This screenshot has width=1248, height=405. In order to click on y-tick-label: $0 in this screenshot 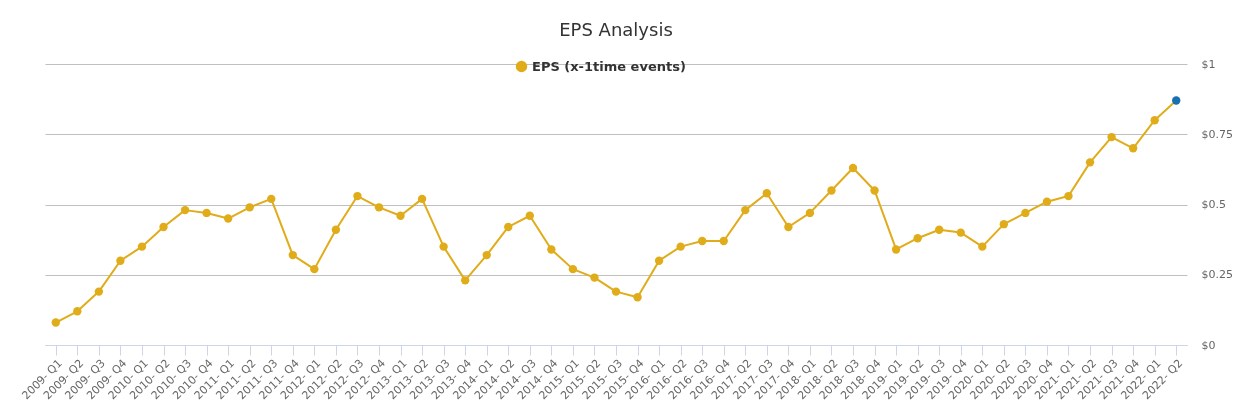, I will do `click(1208, 345)`.